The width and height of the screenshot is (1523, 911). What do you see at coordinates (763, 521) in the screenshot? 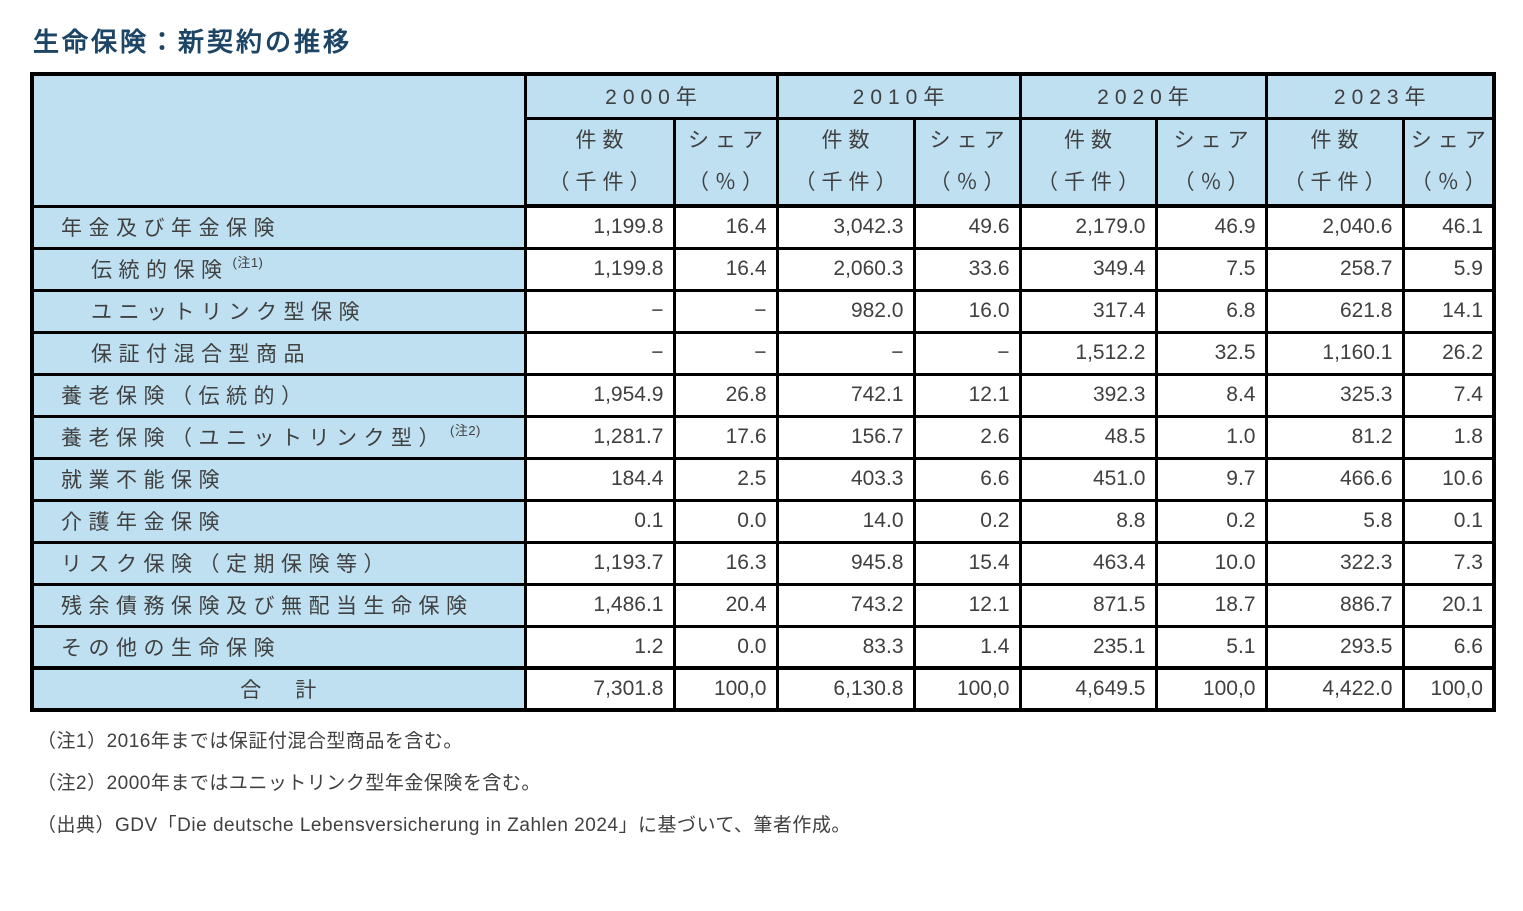
I see `table-row: 介護年金保険 0.1 0.0 14.0 0.2 8.8 0.2 5.8 0.1` at bounding box center [763, 521].